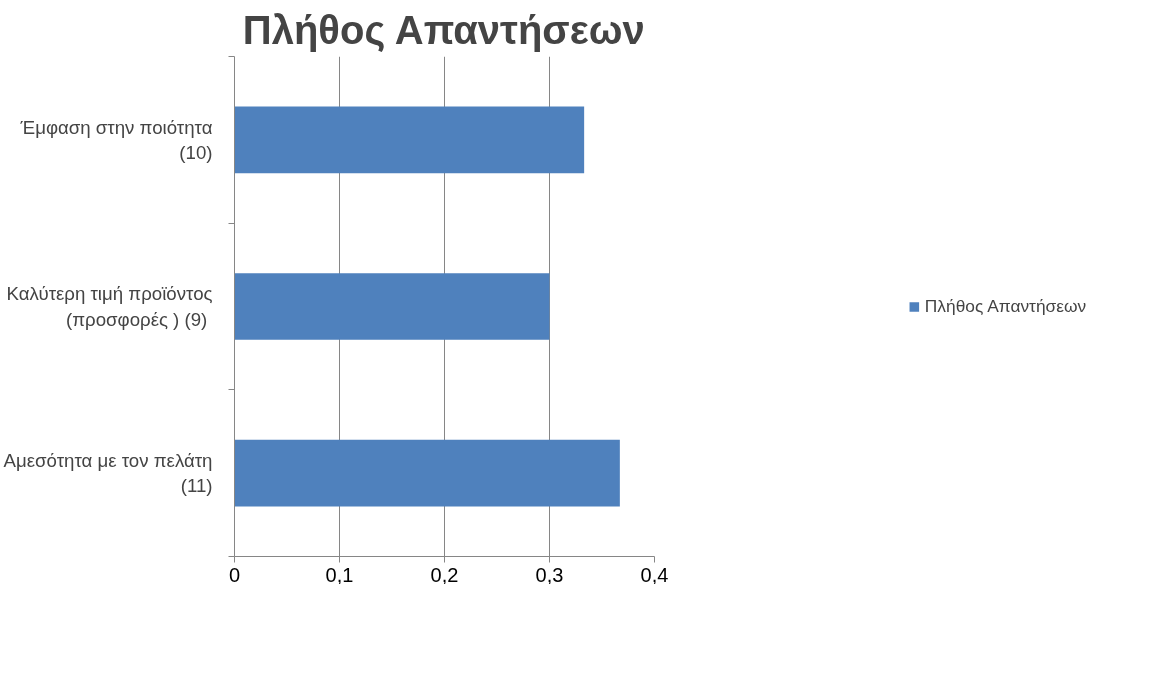  What do you see at coordinates (339, 574) in the screenshot?
I see `x-tick-label: 0,1` at bounding box center [339, 574].